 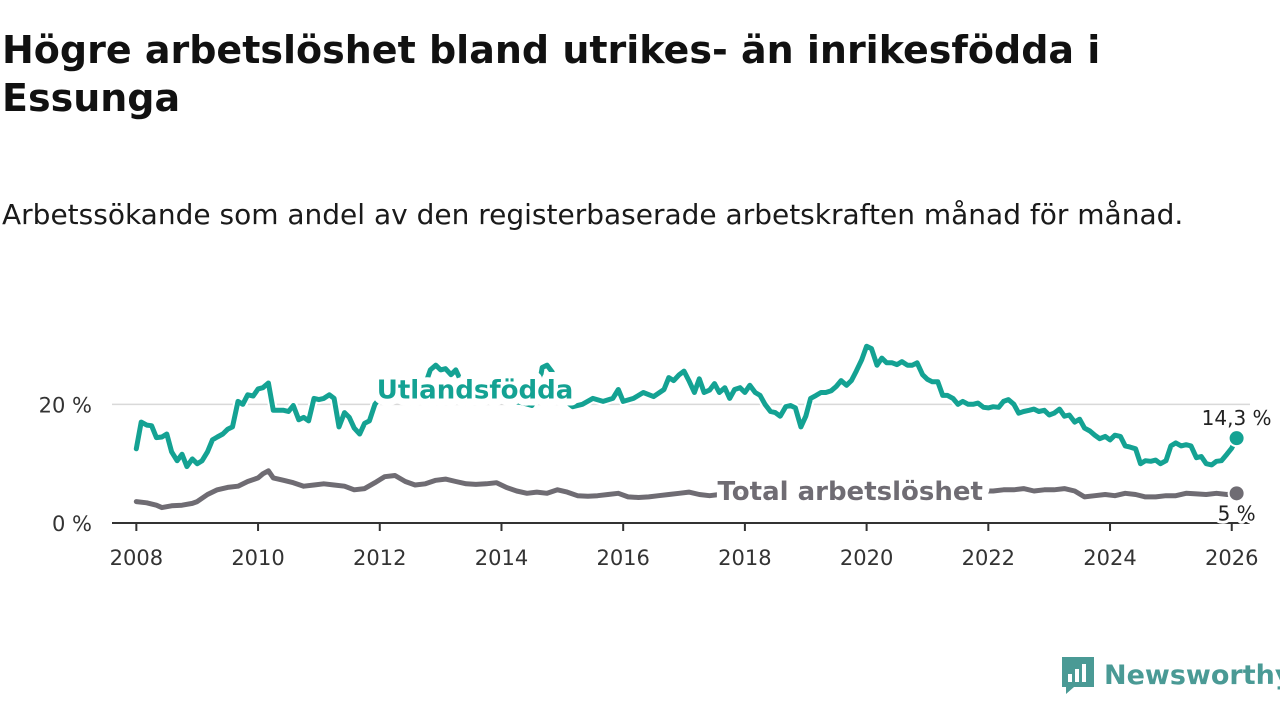 I want to click on x-tick-label: 2024, so click(x=1109, y=558).